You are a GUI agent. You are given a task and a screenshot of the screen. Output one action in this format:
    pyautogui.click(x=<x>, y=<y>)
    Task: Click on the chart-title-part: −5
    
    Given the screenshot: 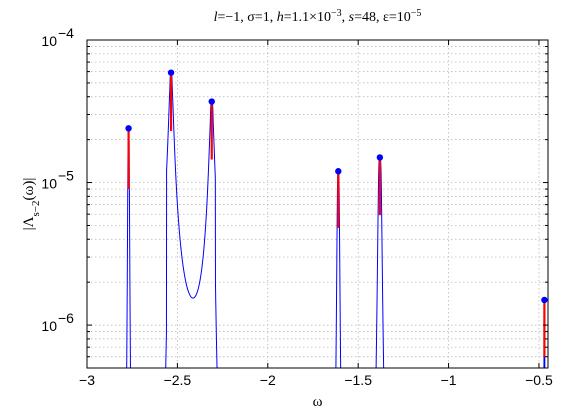 What is the action you would take?
    pyautogui.click(x=416, y=13)
    